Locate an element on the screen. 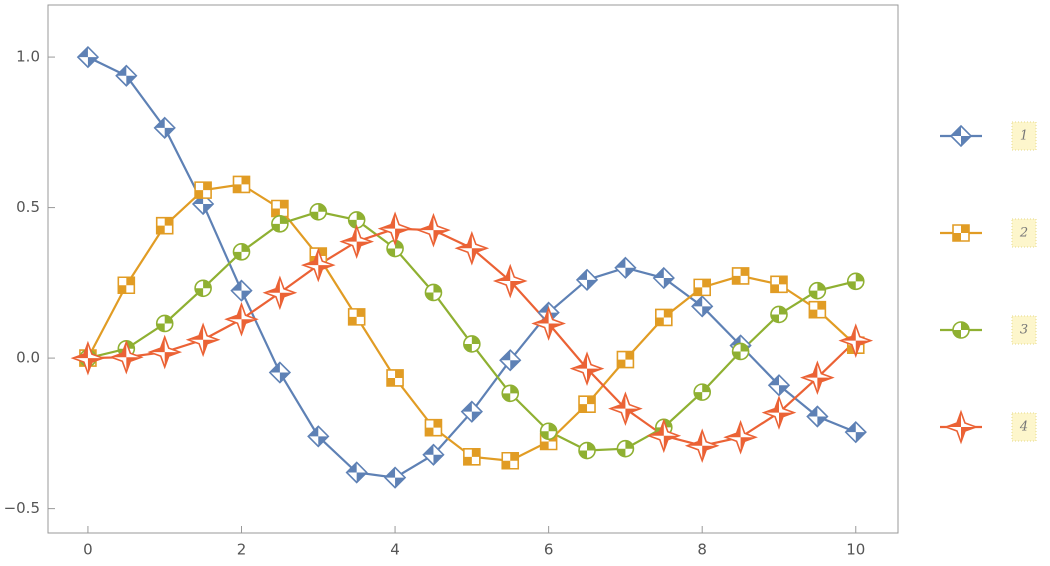  x-tick-label: 2 is located at coordinates (242, 550).